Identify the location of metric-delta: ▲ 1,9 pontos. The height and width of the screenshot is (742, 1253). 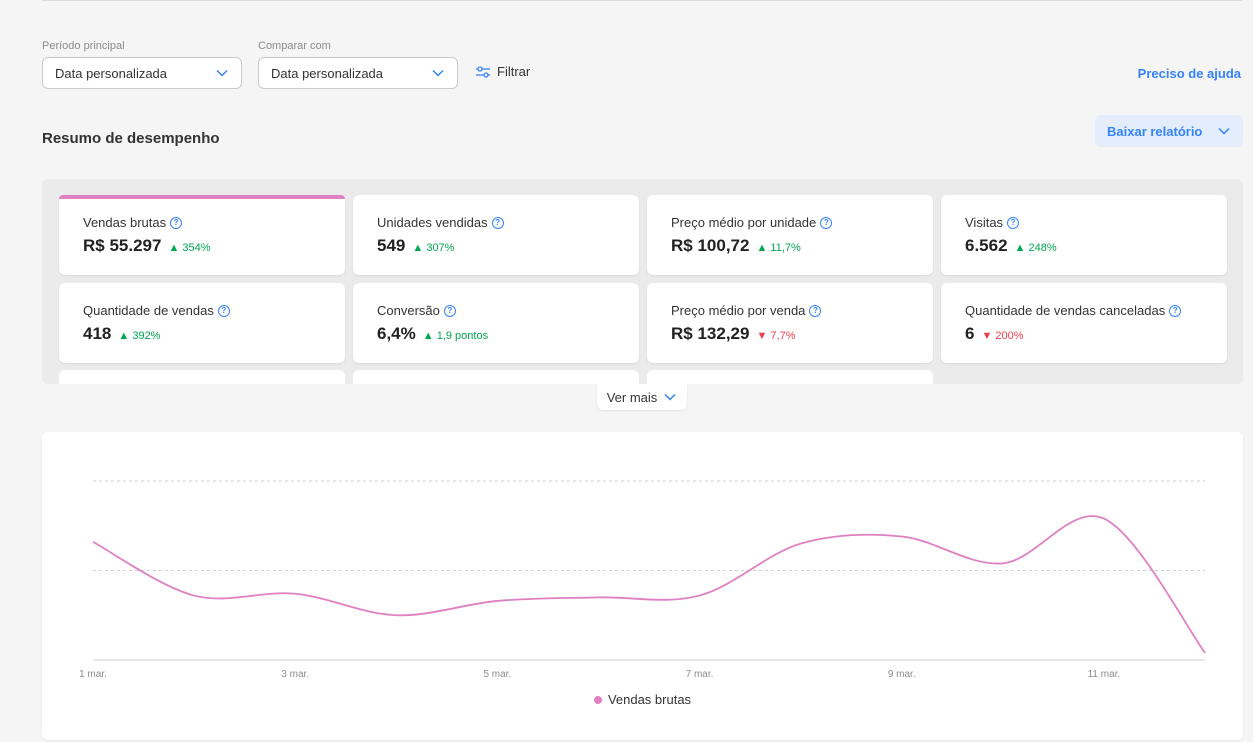
(455, 336).